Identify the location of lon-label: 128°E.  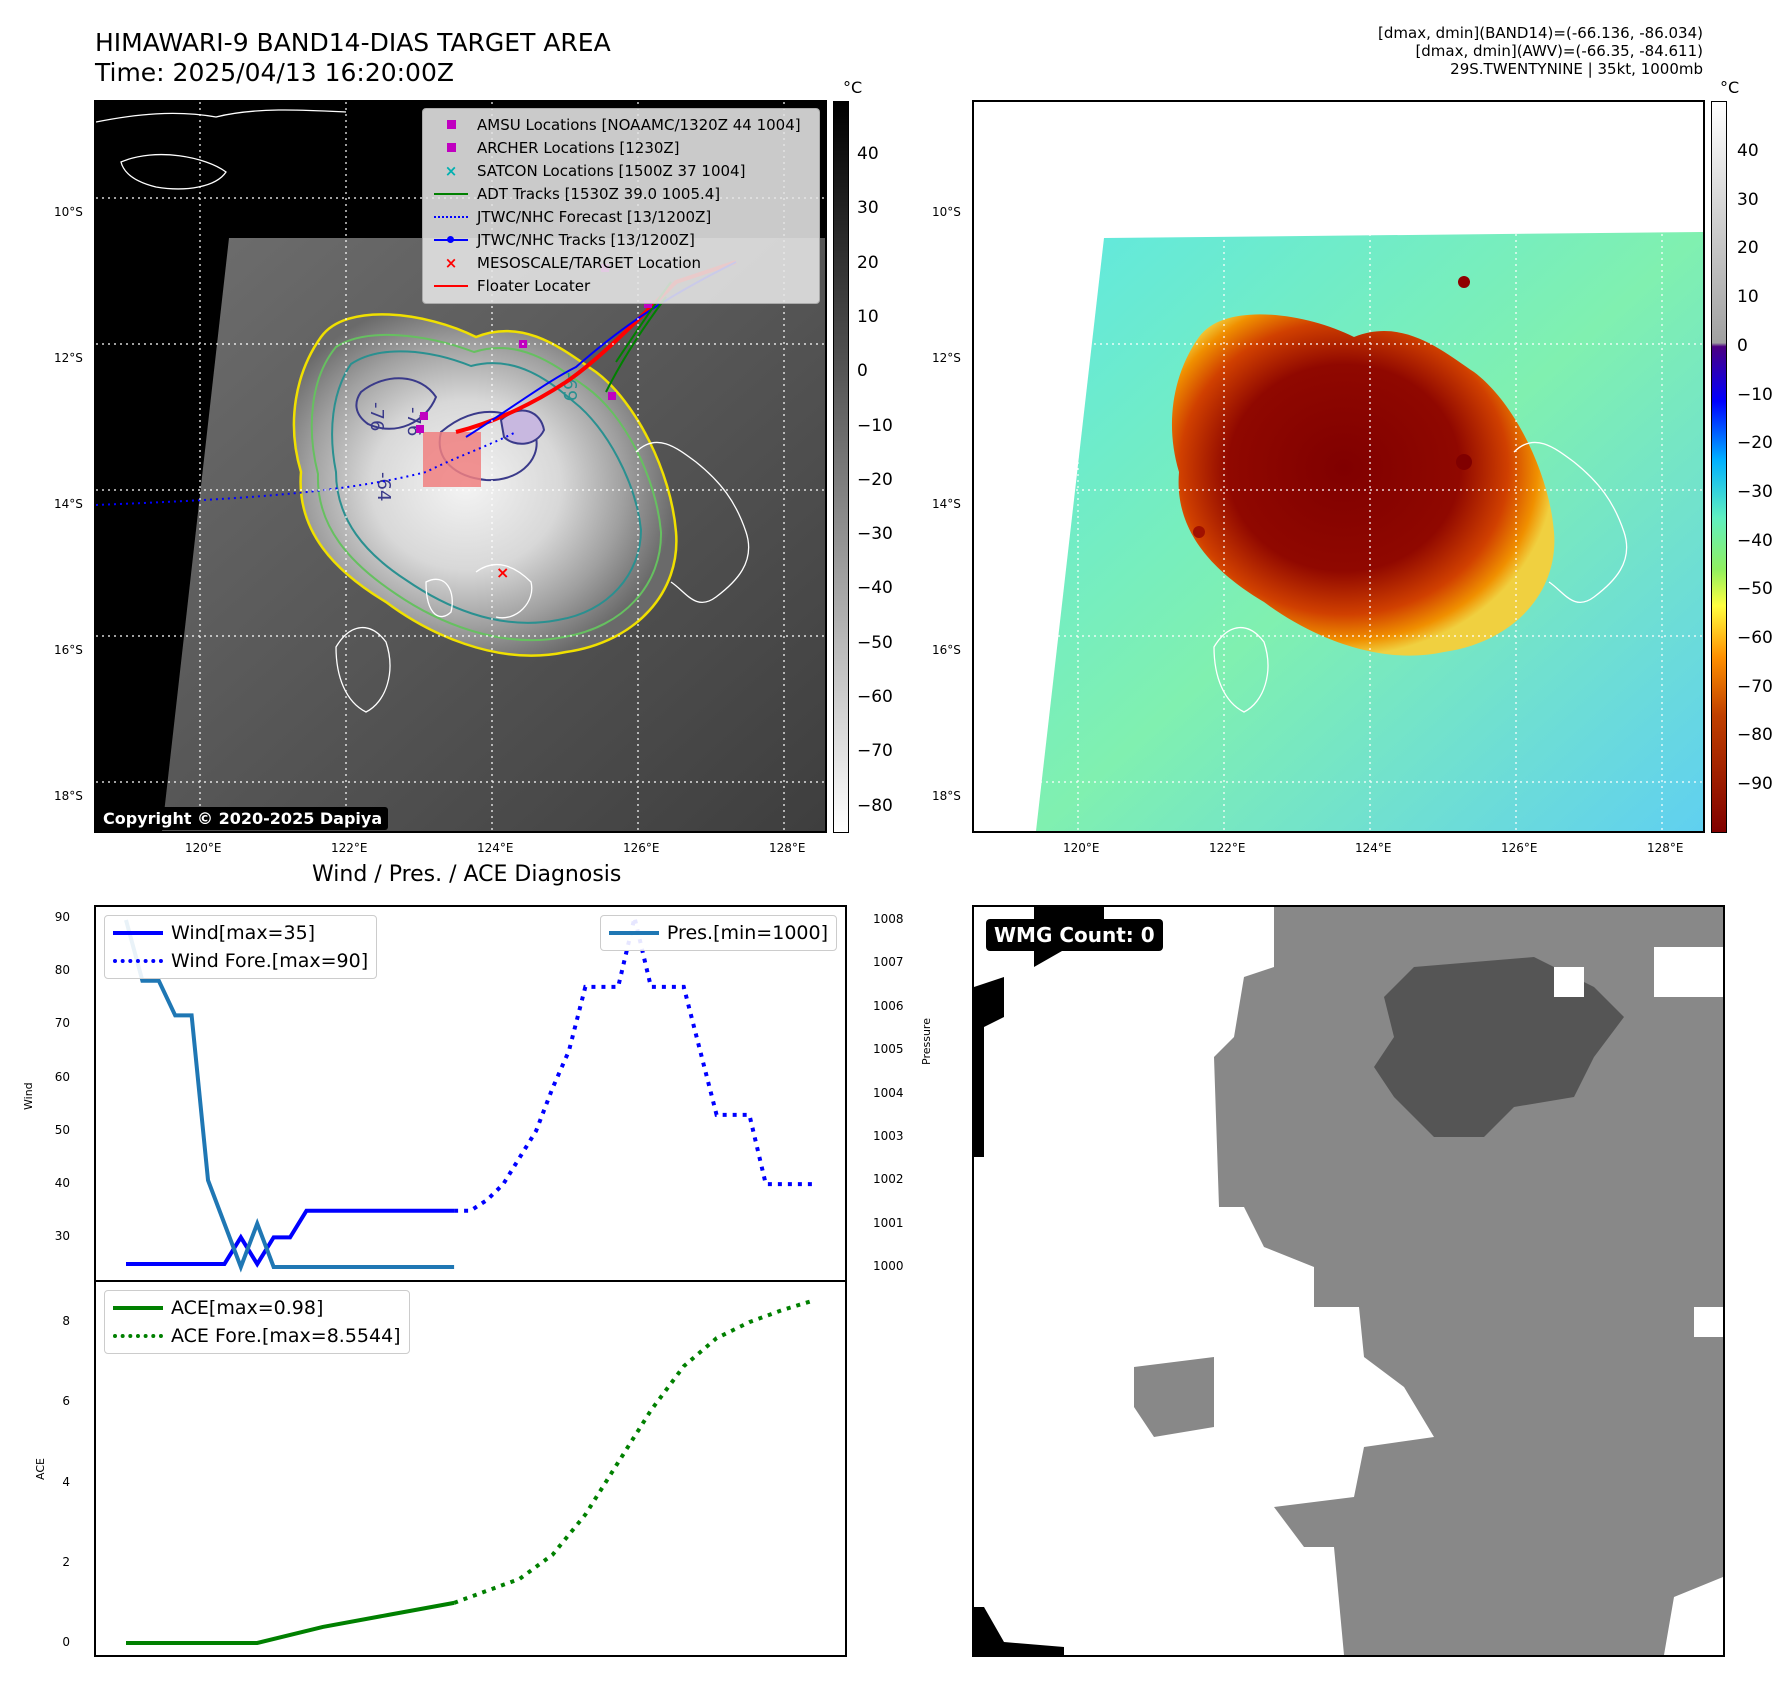
(1665, 848).